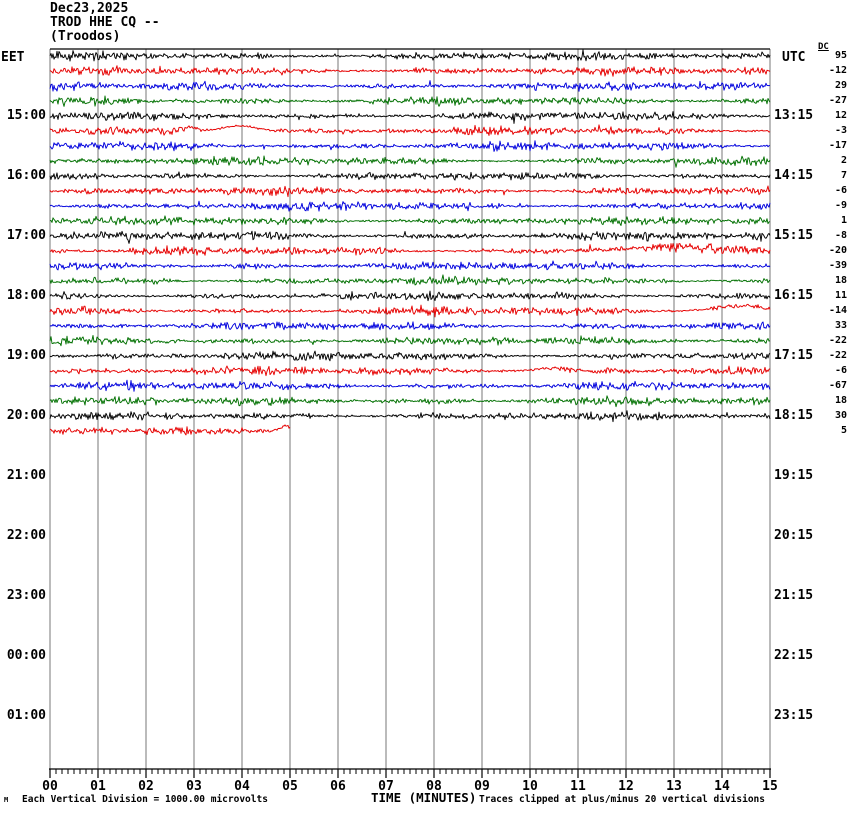  What do you see at coordinates (837, 310) in the screenshot?
I see `dc-offset-value: -14` at bounding box center [837, 310].